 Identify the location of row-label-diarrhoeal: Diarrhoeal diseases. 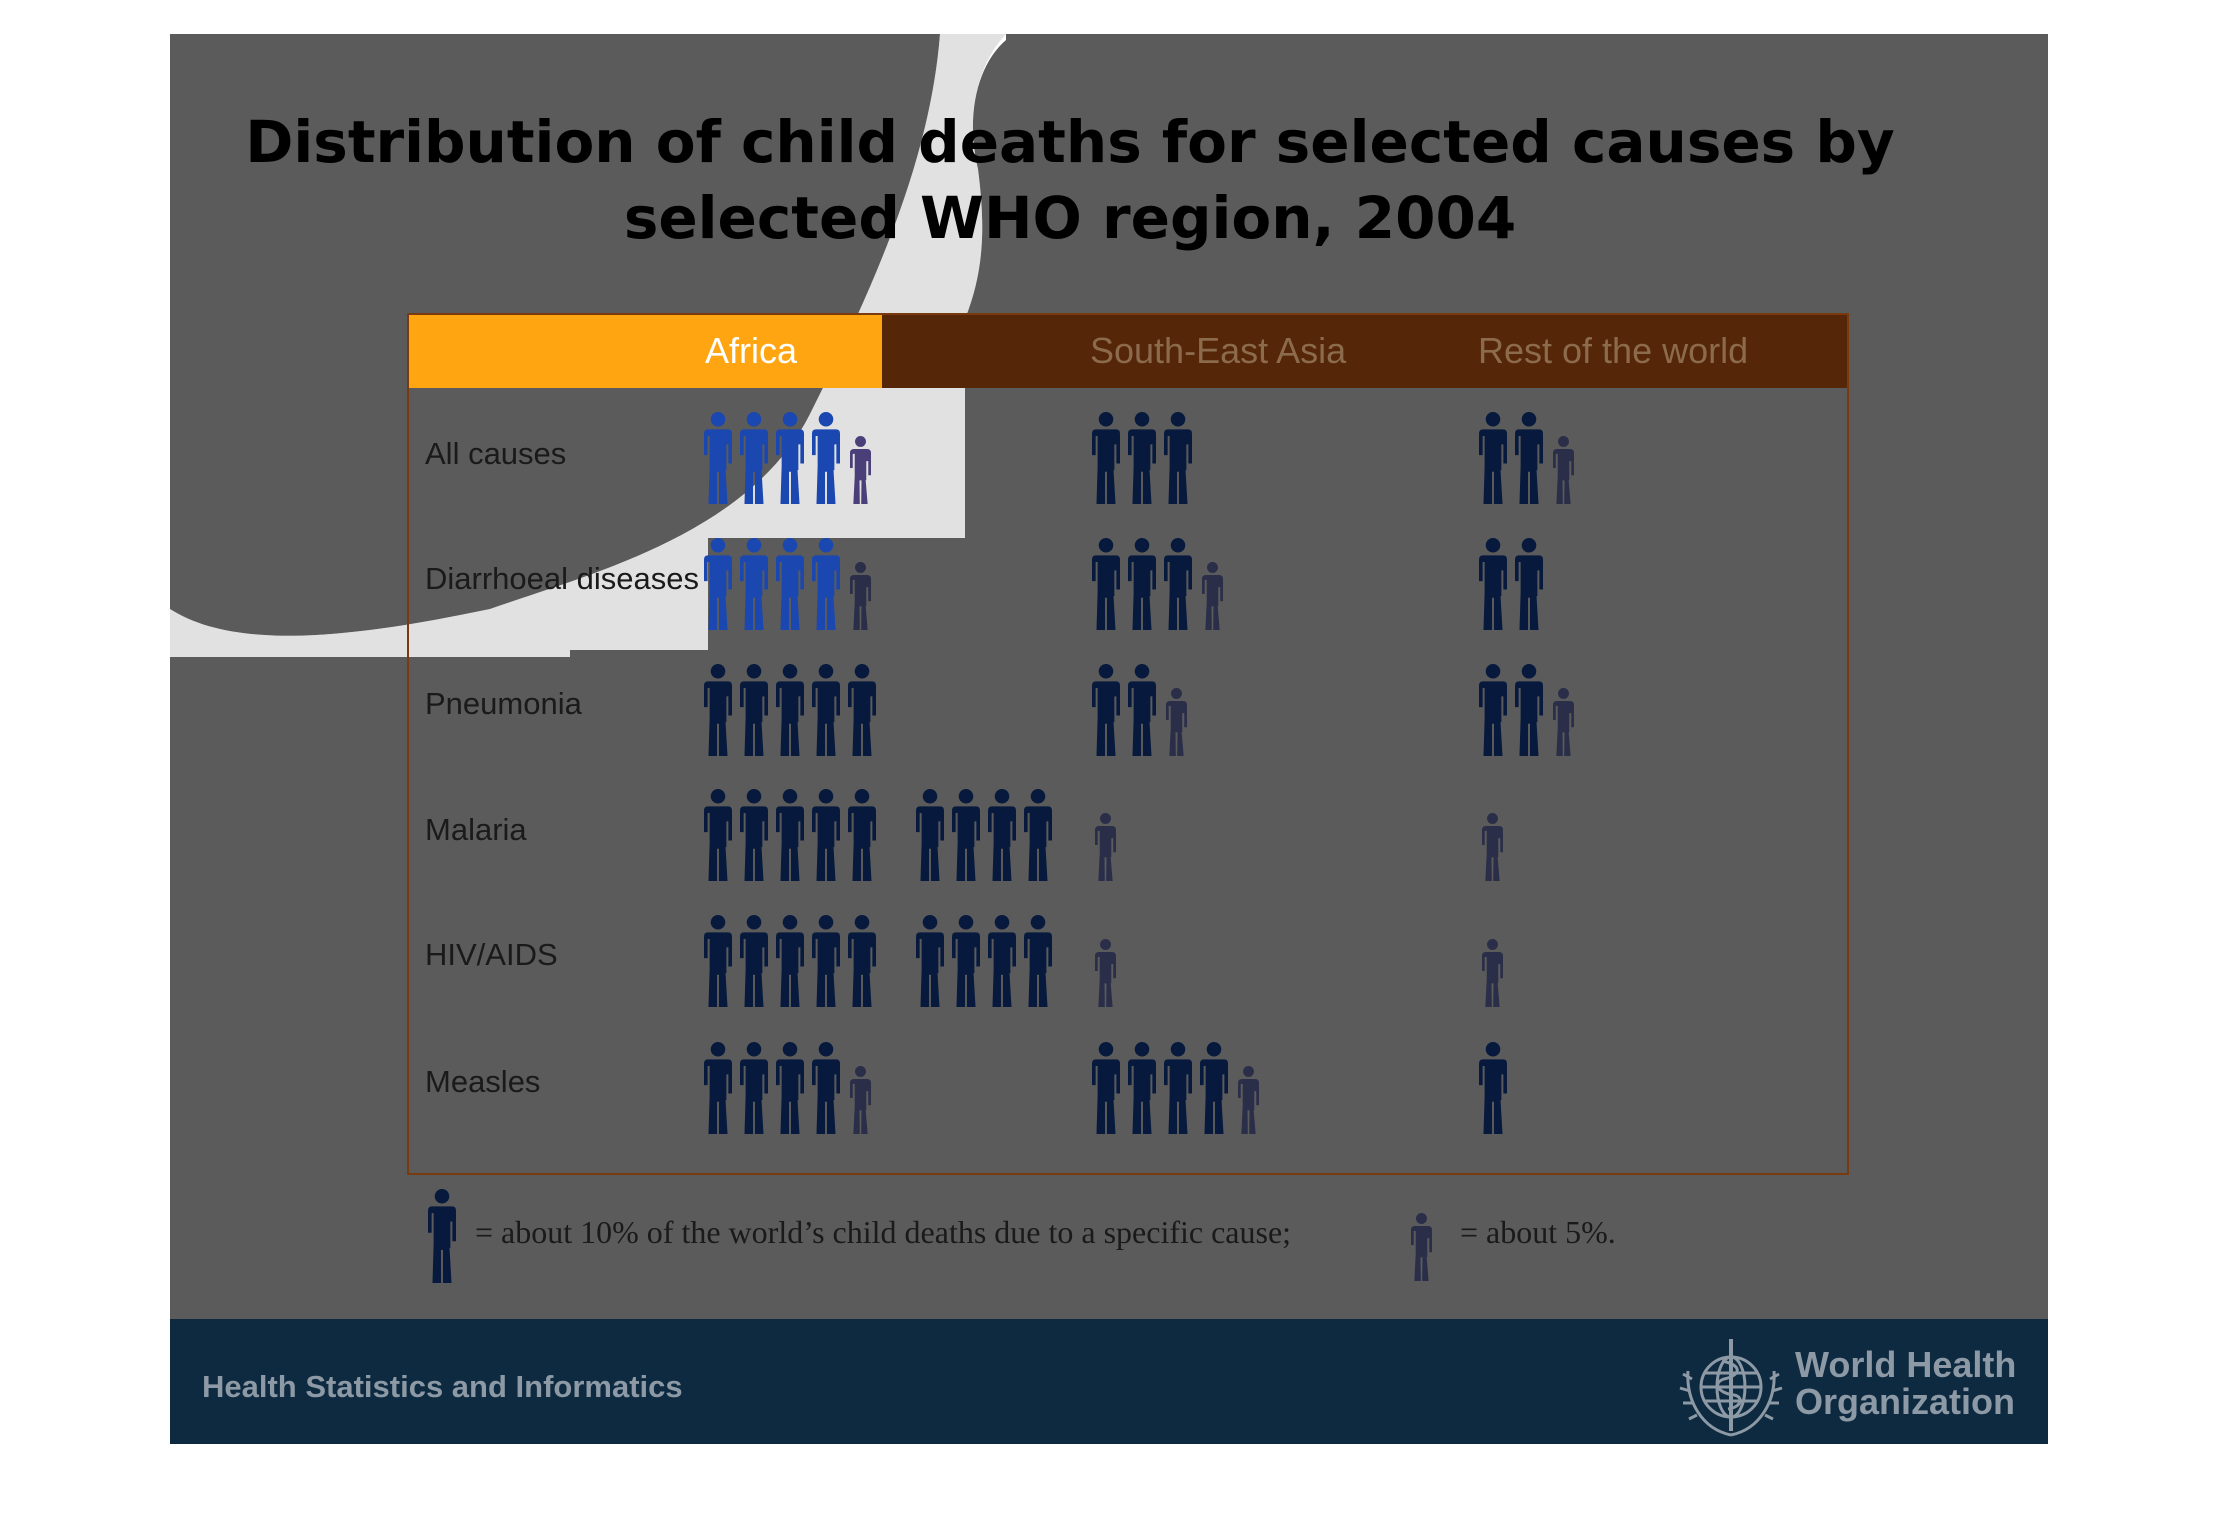
(562, 578).